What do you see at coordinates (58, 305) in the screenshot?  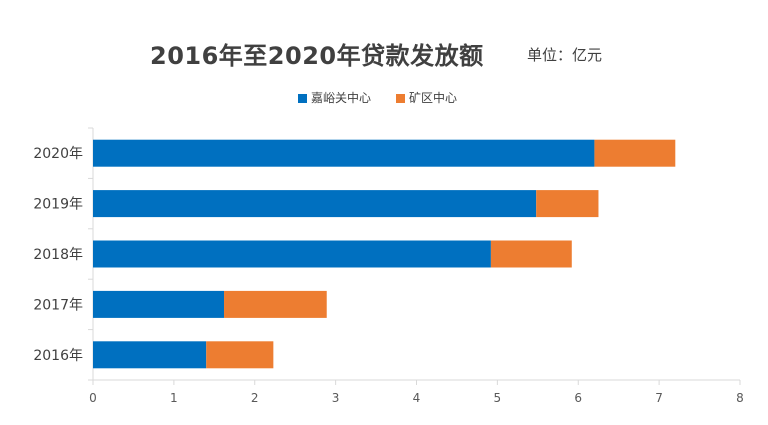 I see `y-category-label: 2017年` at bounding box center [58, 305].